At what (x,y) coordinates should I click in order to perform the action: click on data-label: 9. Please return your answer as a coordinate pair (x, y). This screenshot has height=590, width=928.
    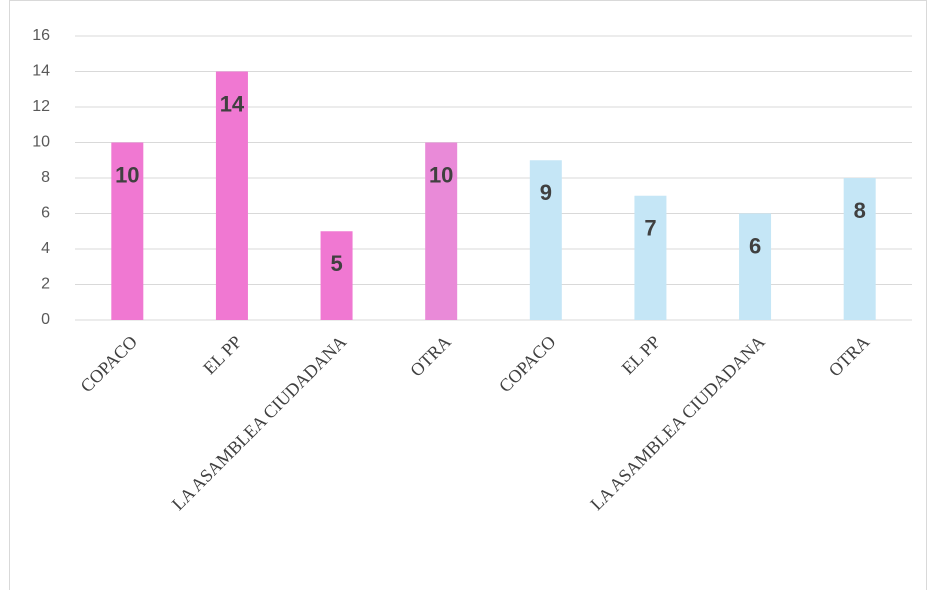
    Looking at the image, I should click on (546, 192).